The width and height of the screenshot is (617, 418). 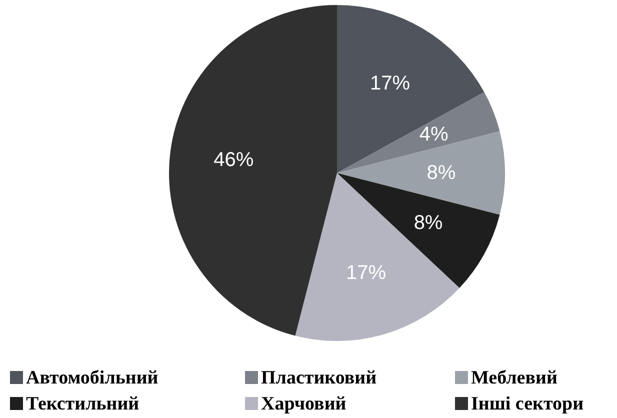 I want to click on legend-label: Автомобільний, so click(x=92, y=378).